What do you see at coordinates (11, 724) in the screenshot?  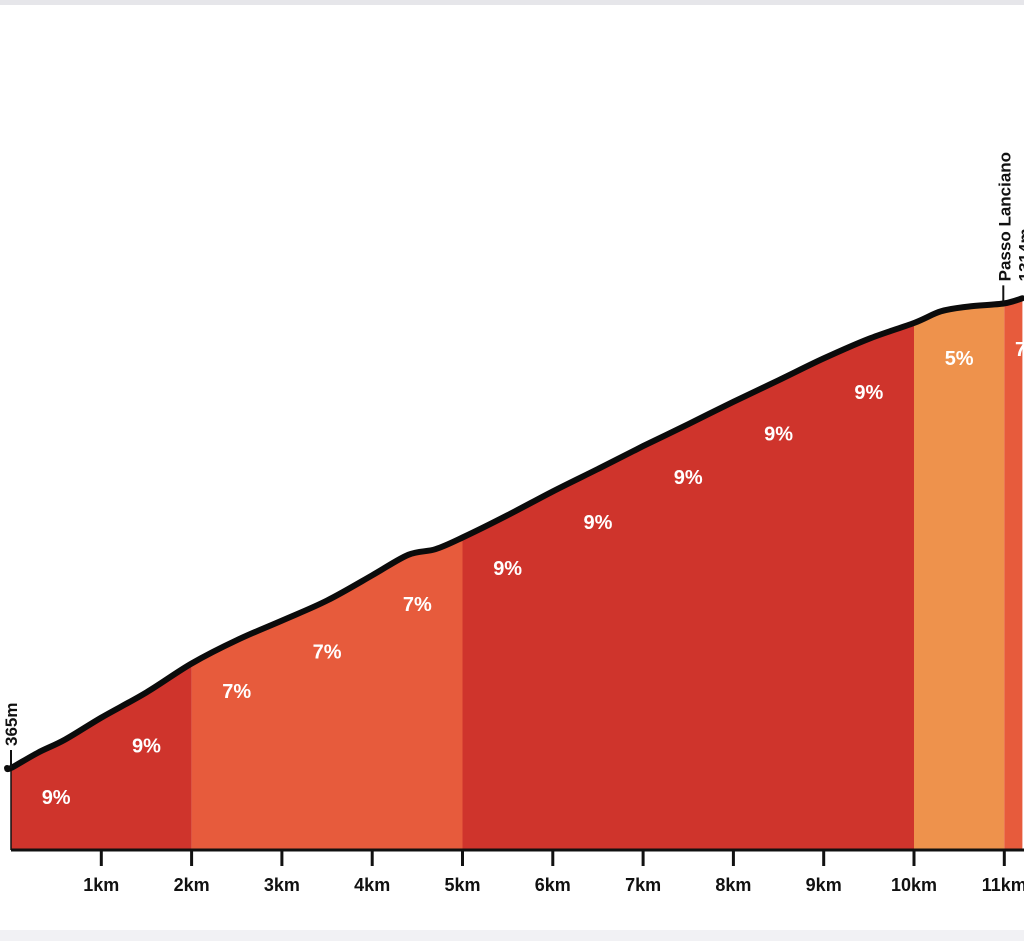 I see `start-elevation-label: 365m` at bounding box center [11, 724].